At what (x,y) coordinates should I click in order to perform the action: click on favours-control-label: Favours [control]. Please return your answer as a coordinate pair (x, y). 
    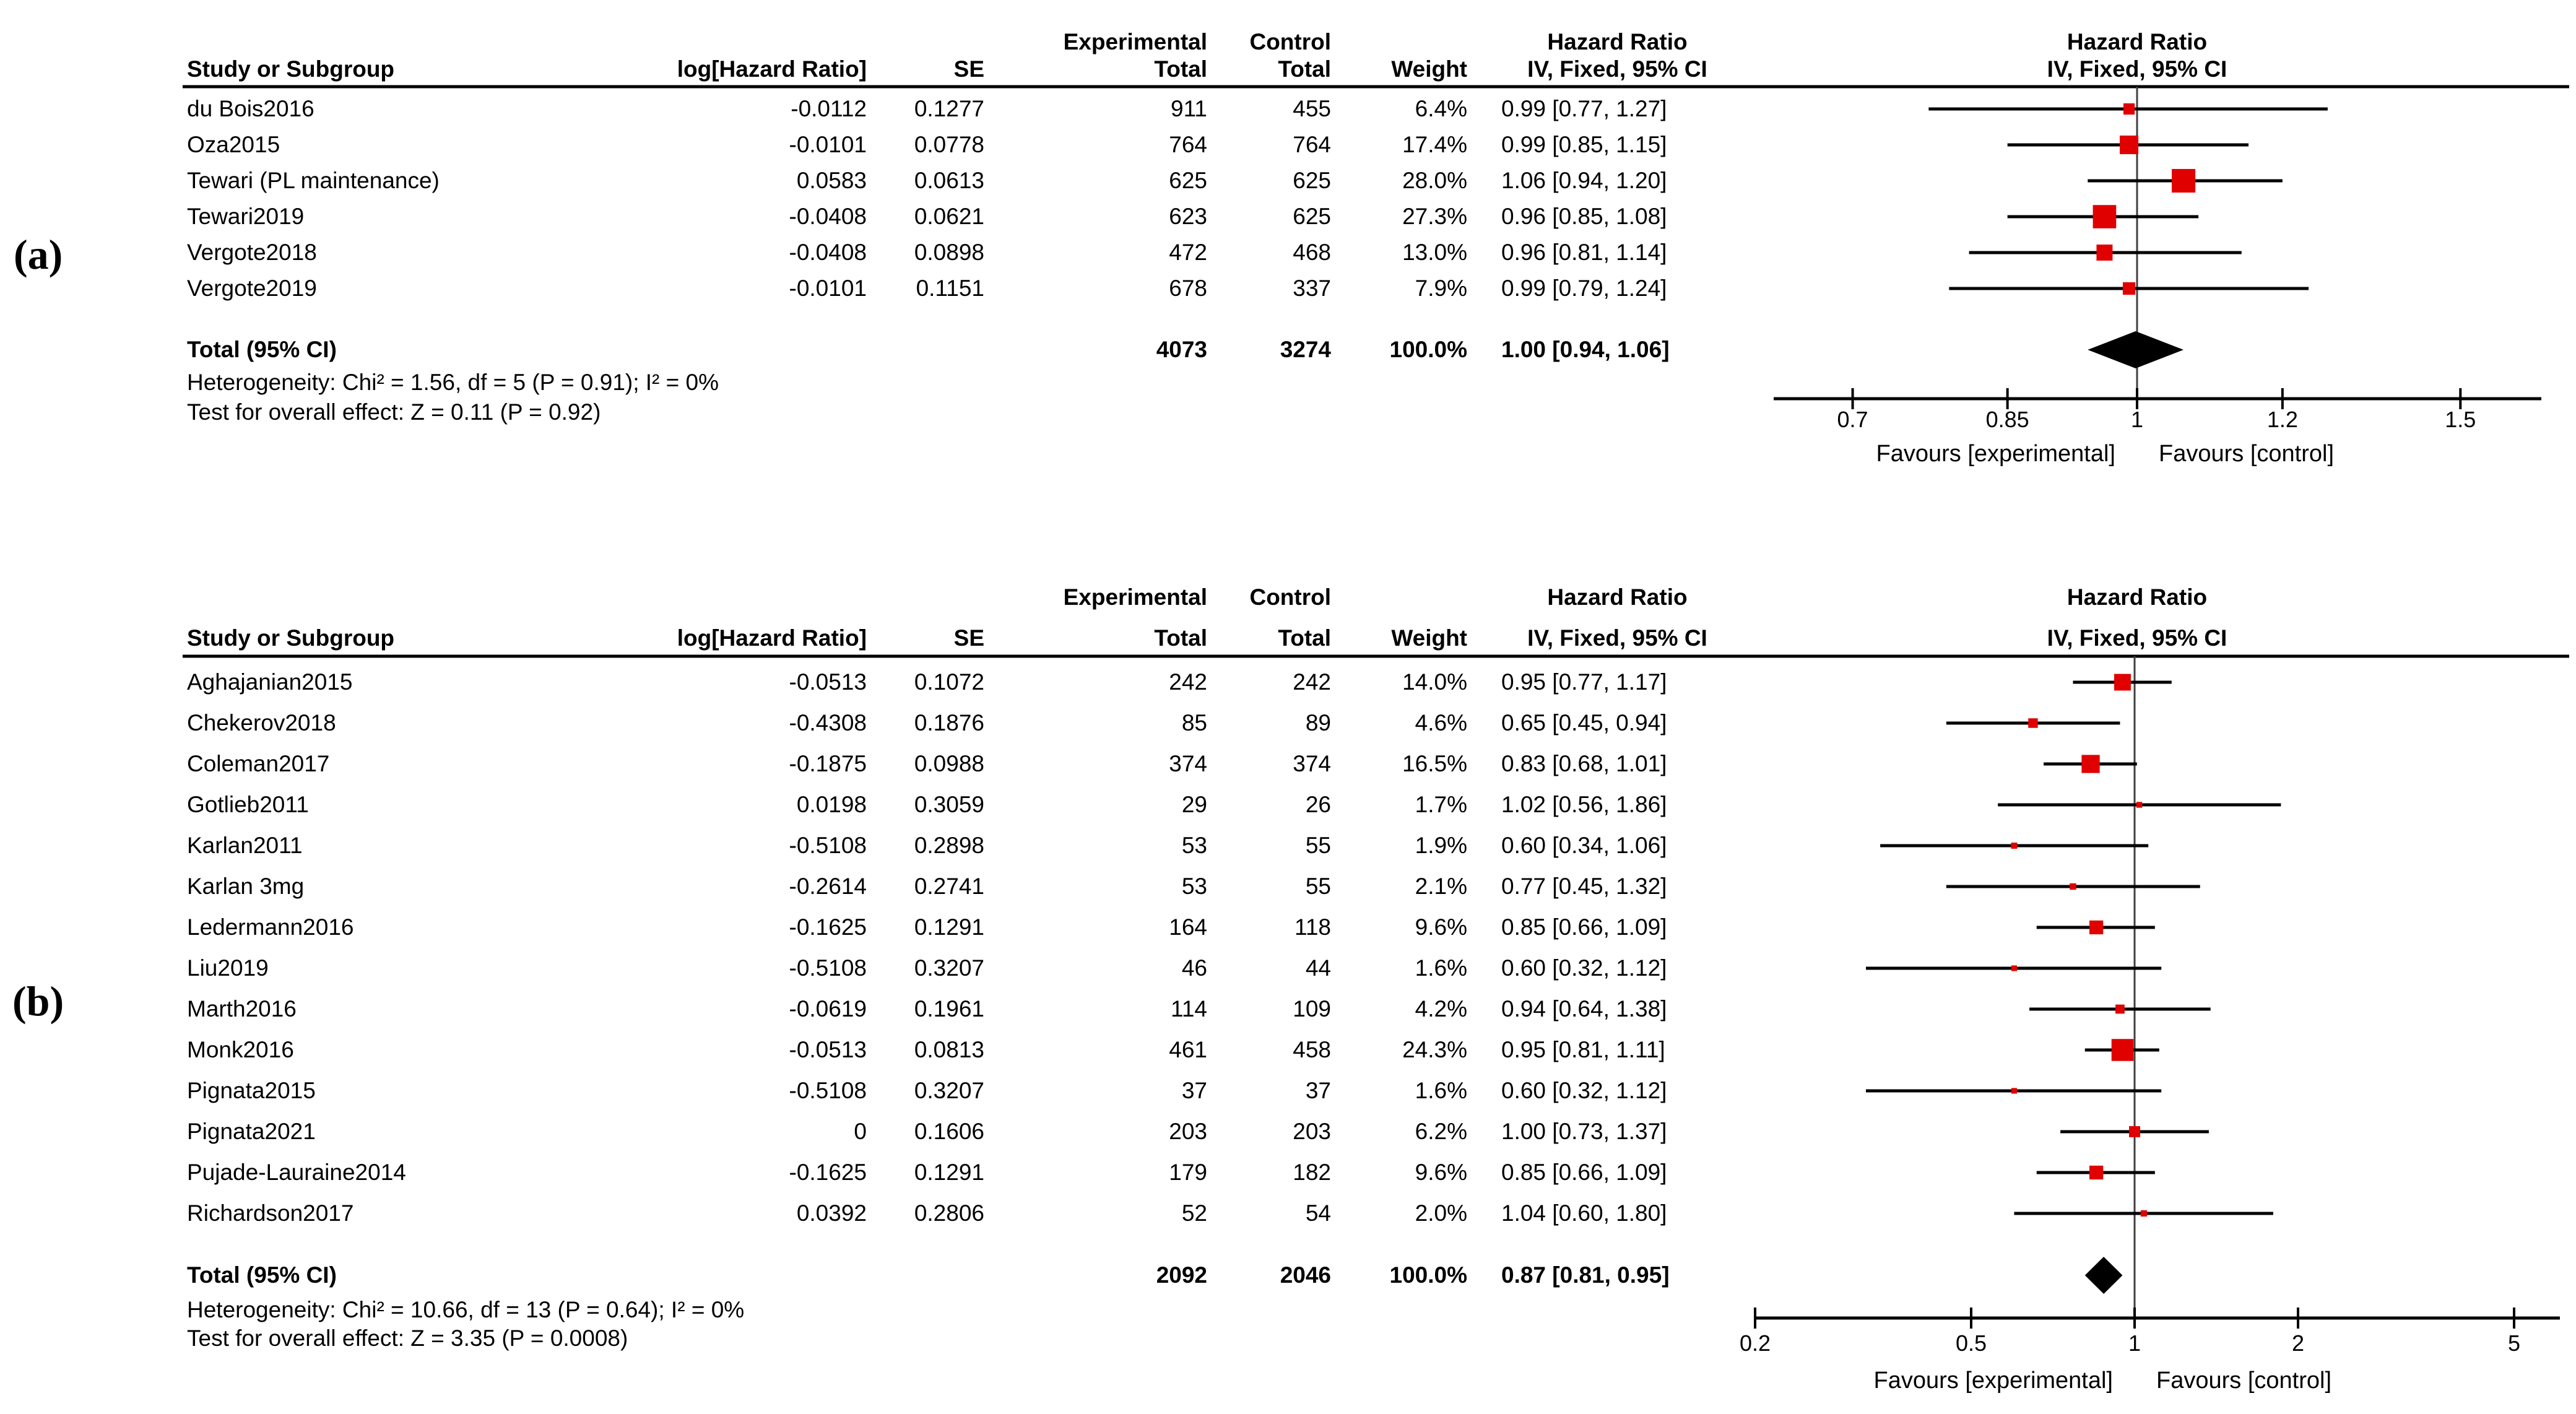
    Looking at the image, I should click on (2246, 454).